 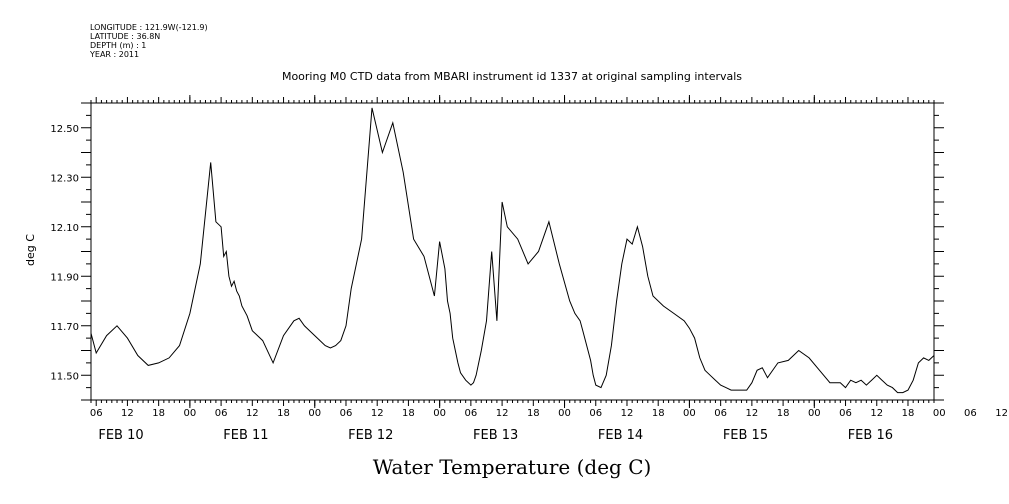 I want to click on y-tick-label: 11.50, so click(x=64, y=376).